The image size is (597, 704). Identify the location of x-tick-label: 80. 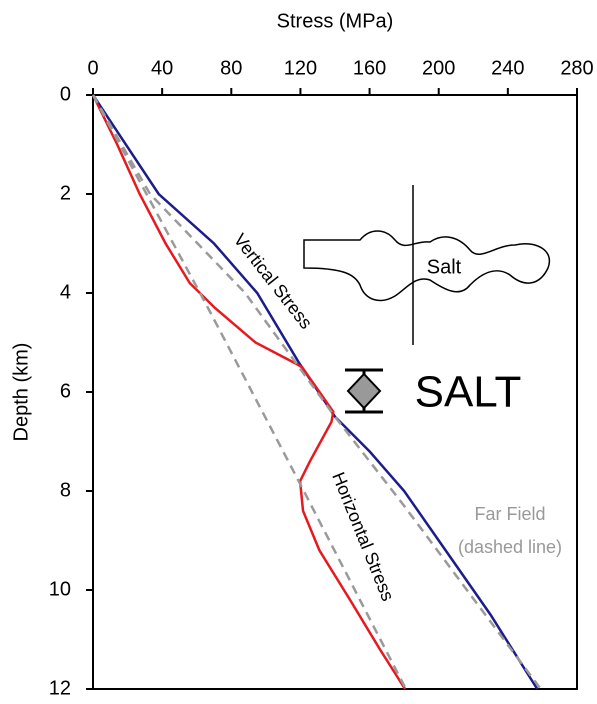
(231, 68).